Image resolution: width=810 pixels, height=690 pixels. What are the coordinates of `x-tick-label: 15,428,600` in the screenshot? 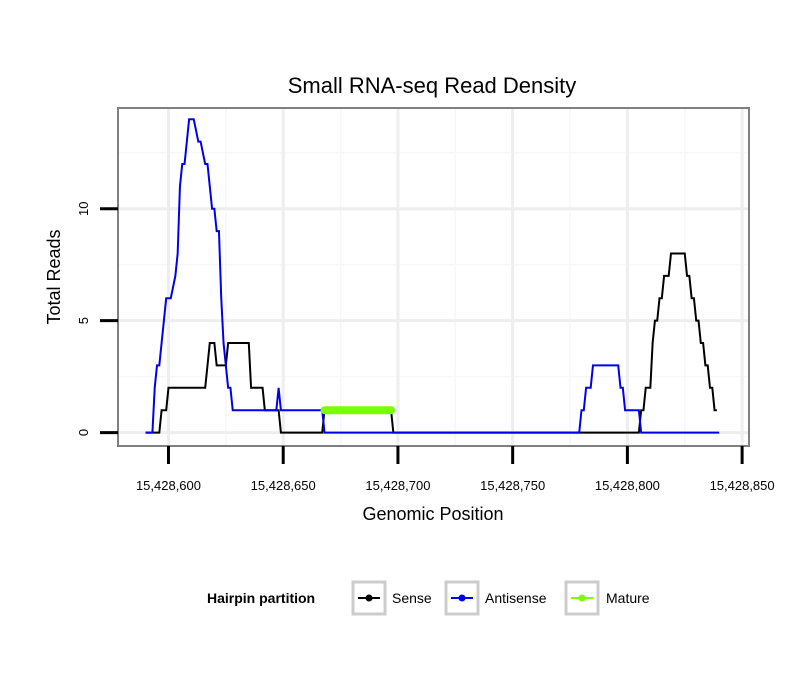 It's located at (168, 485).